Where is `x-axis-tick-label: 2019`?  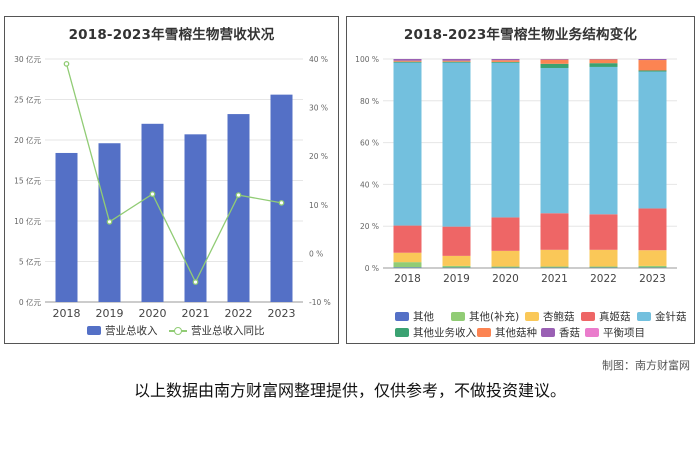 x-axis-tick-label: 2019 is located at coordinates (456, 279).